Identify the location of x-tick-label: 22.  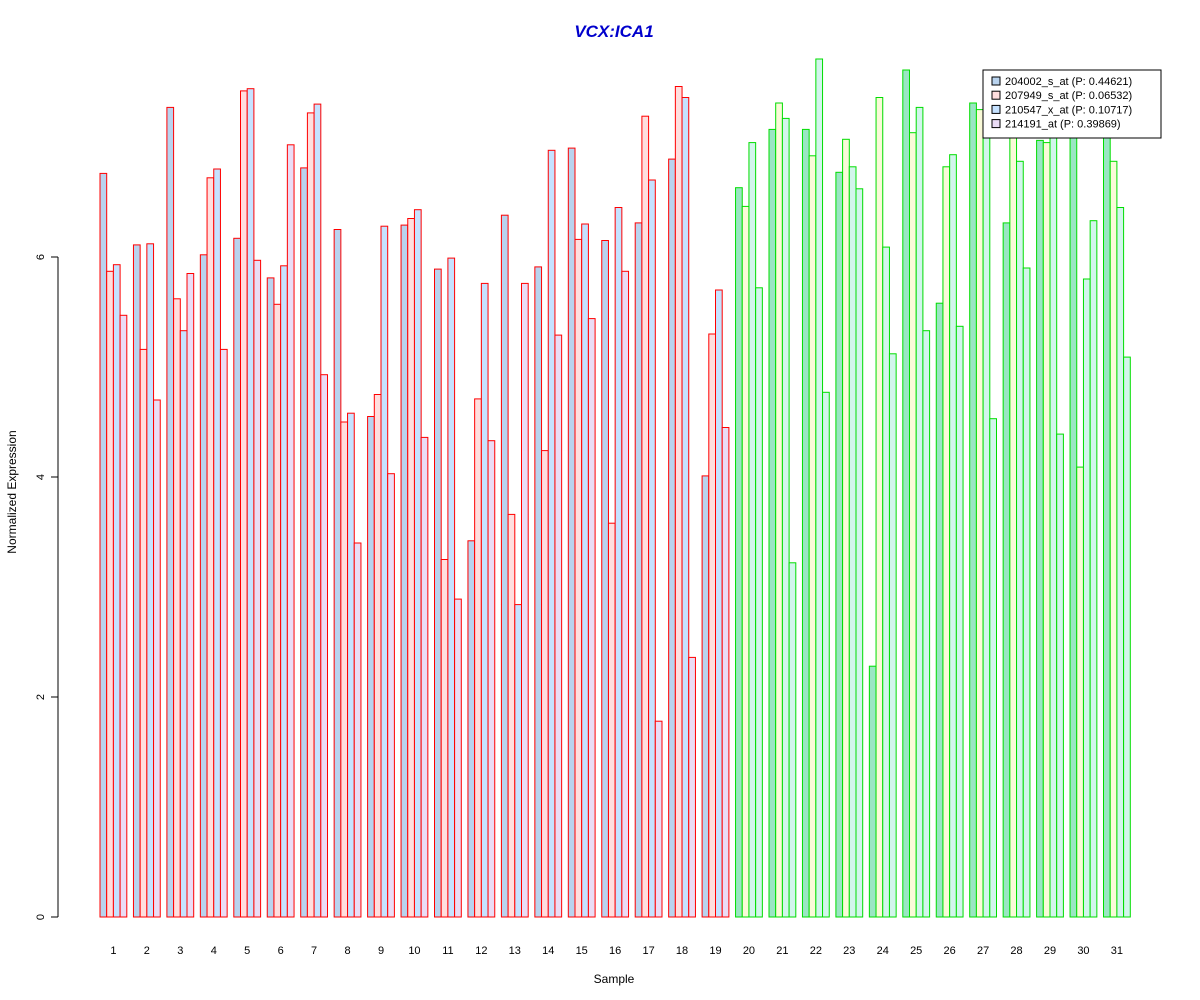
(816, 951).